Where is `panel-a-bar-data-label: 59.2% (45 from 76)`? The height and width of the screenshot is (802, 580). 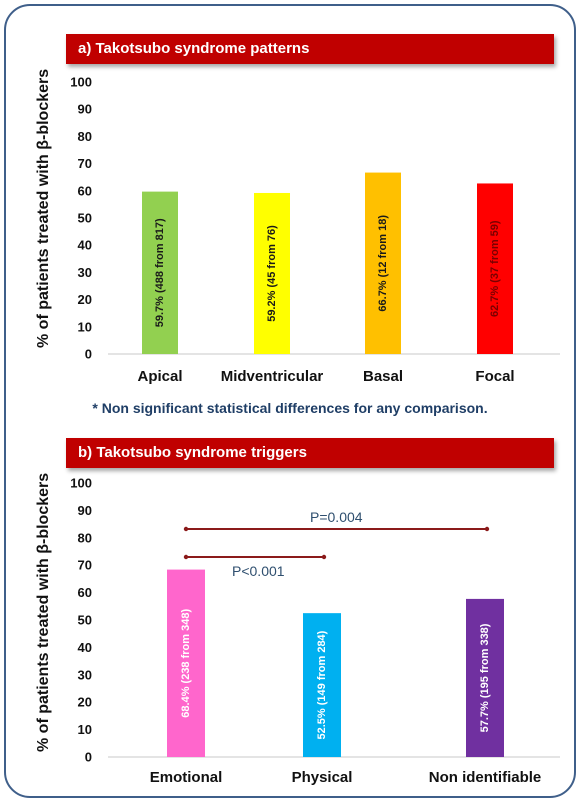
panel-a-bar-data-label: 59.2% (45 from 76) is located at coordinates (272, 273).